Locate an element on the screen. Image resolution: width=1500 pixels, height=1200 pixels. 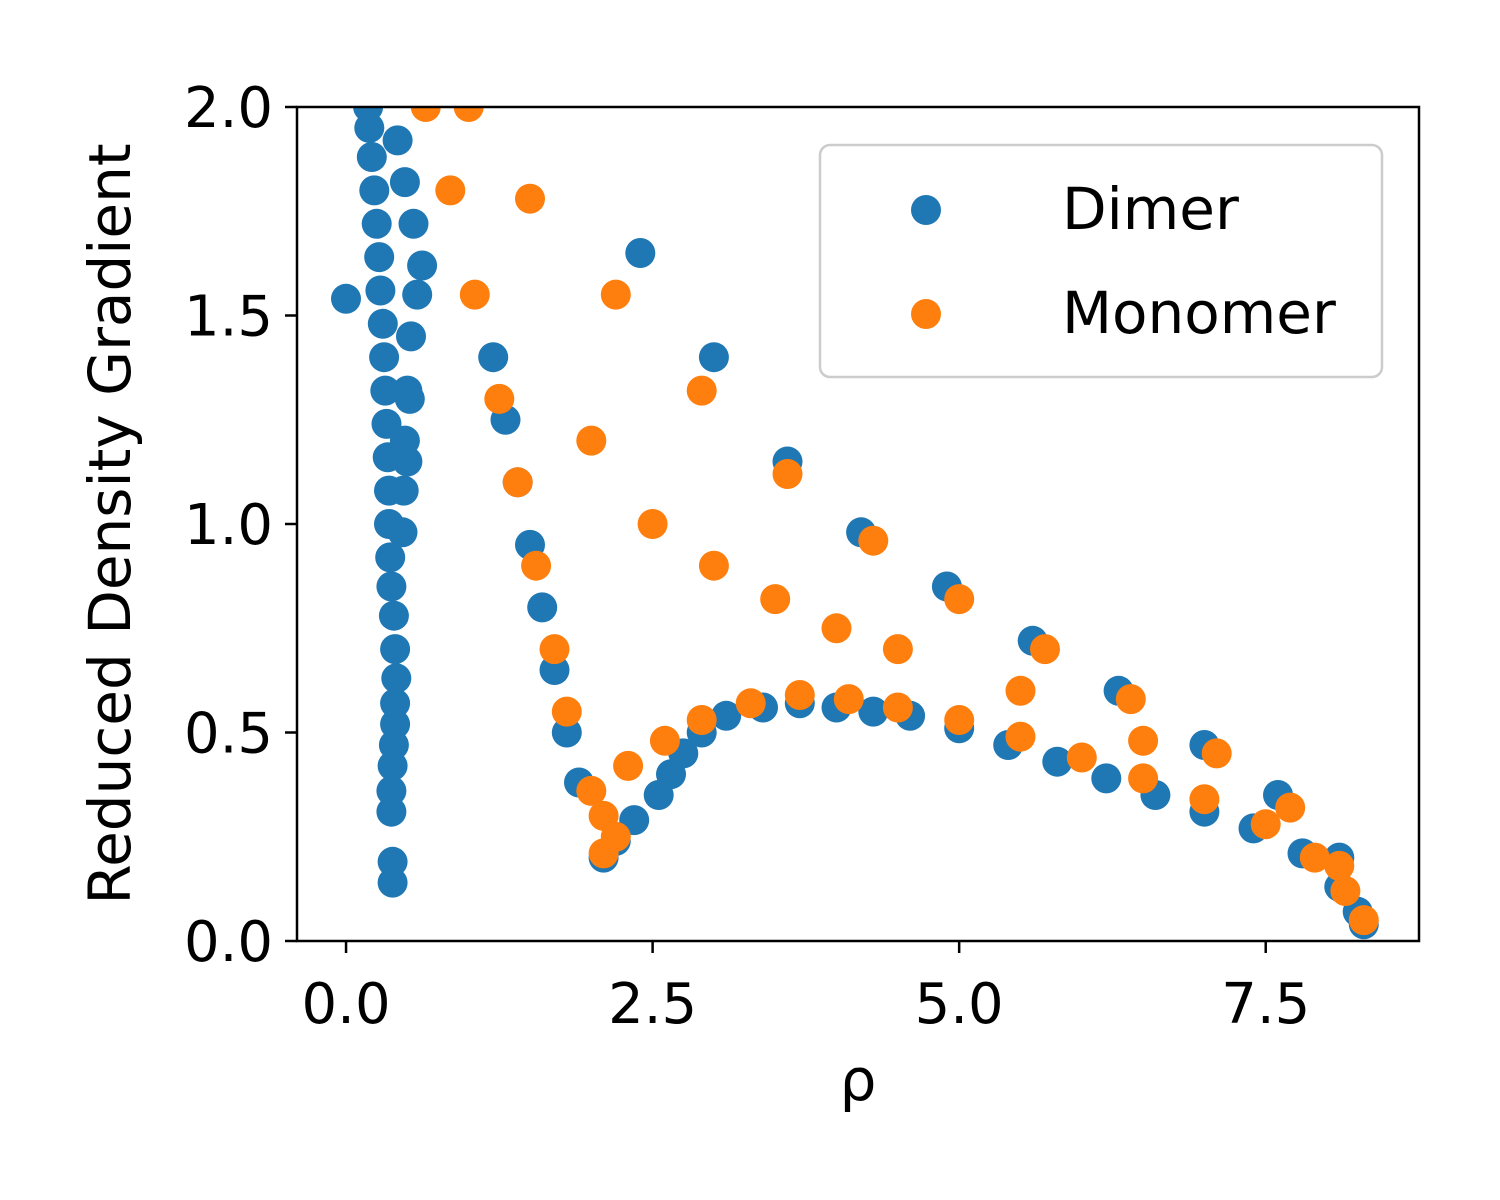
legend-label-monomer: Monomer is located at coordinates (1199, 313).